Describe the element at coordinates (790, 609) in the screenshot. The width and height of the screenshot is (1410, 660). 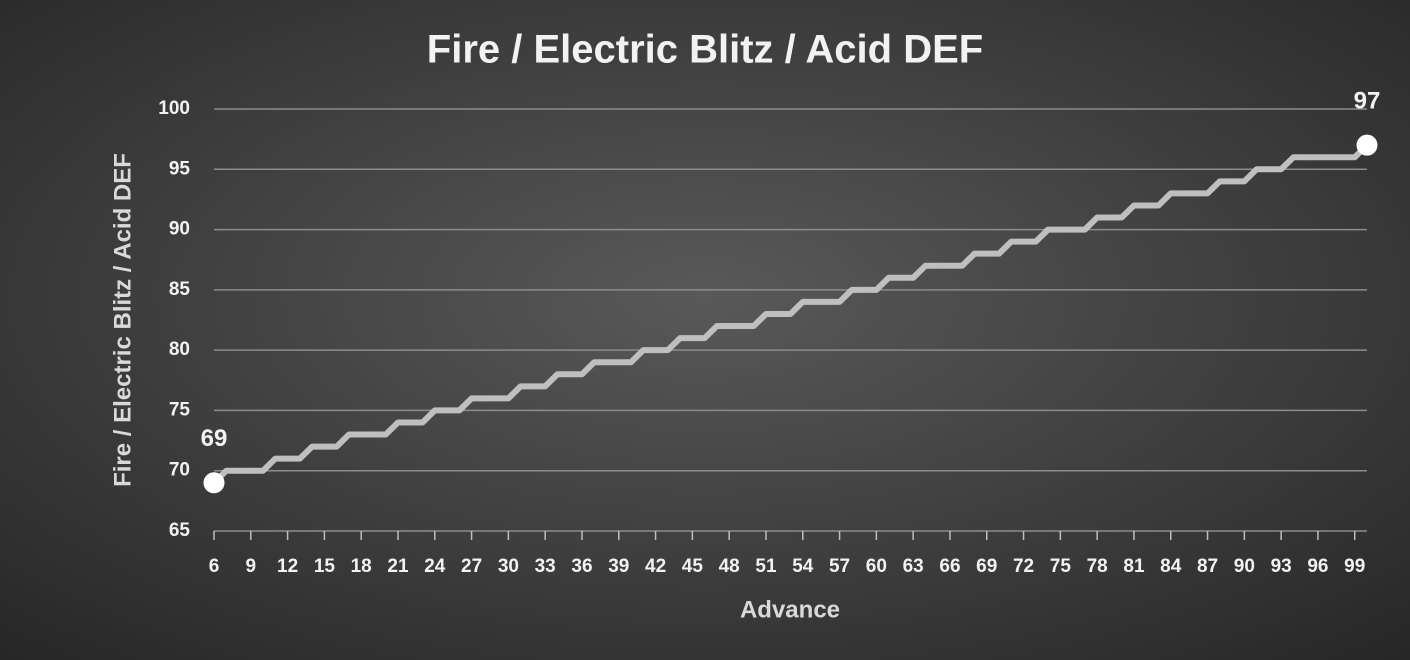
I see `x-axis-title: Advance` at that location.